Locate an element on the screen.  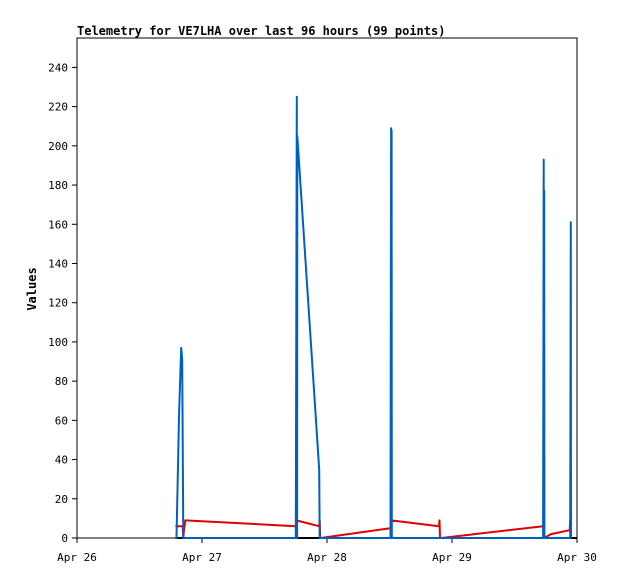
y-tick-label: 220 is located at coordinates (58, 107).